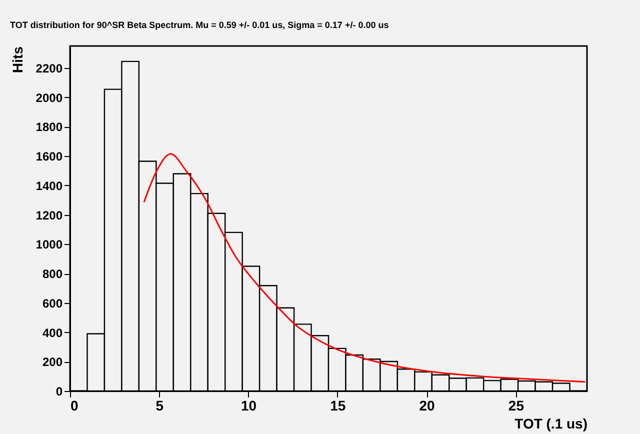 The image size is (640, 434). Describe the element at coordinates (52, 362) in the screenshot. I see `y-tick-label: 200` at that location.